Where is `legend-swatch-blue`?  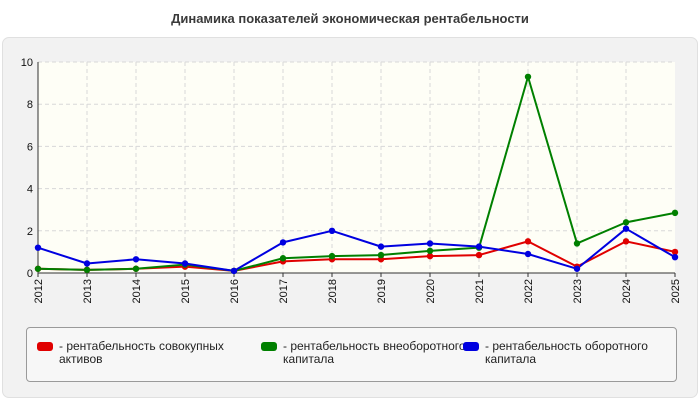
legend-swatch-blue is located at coordinates (471, 346).